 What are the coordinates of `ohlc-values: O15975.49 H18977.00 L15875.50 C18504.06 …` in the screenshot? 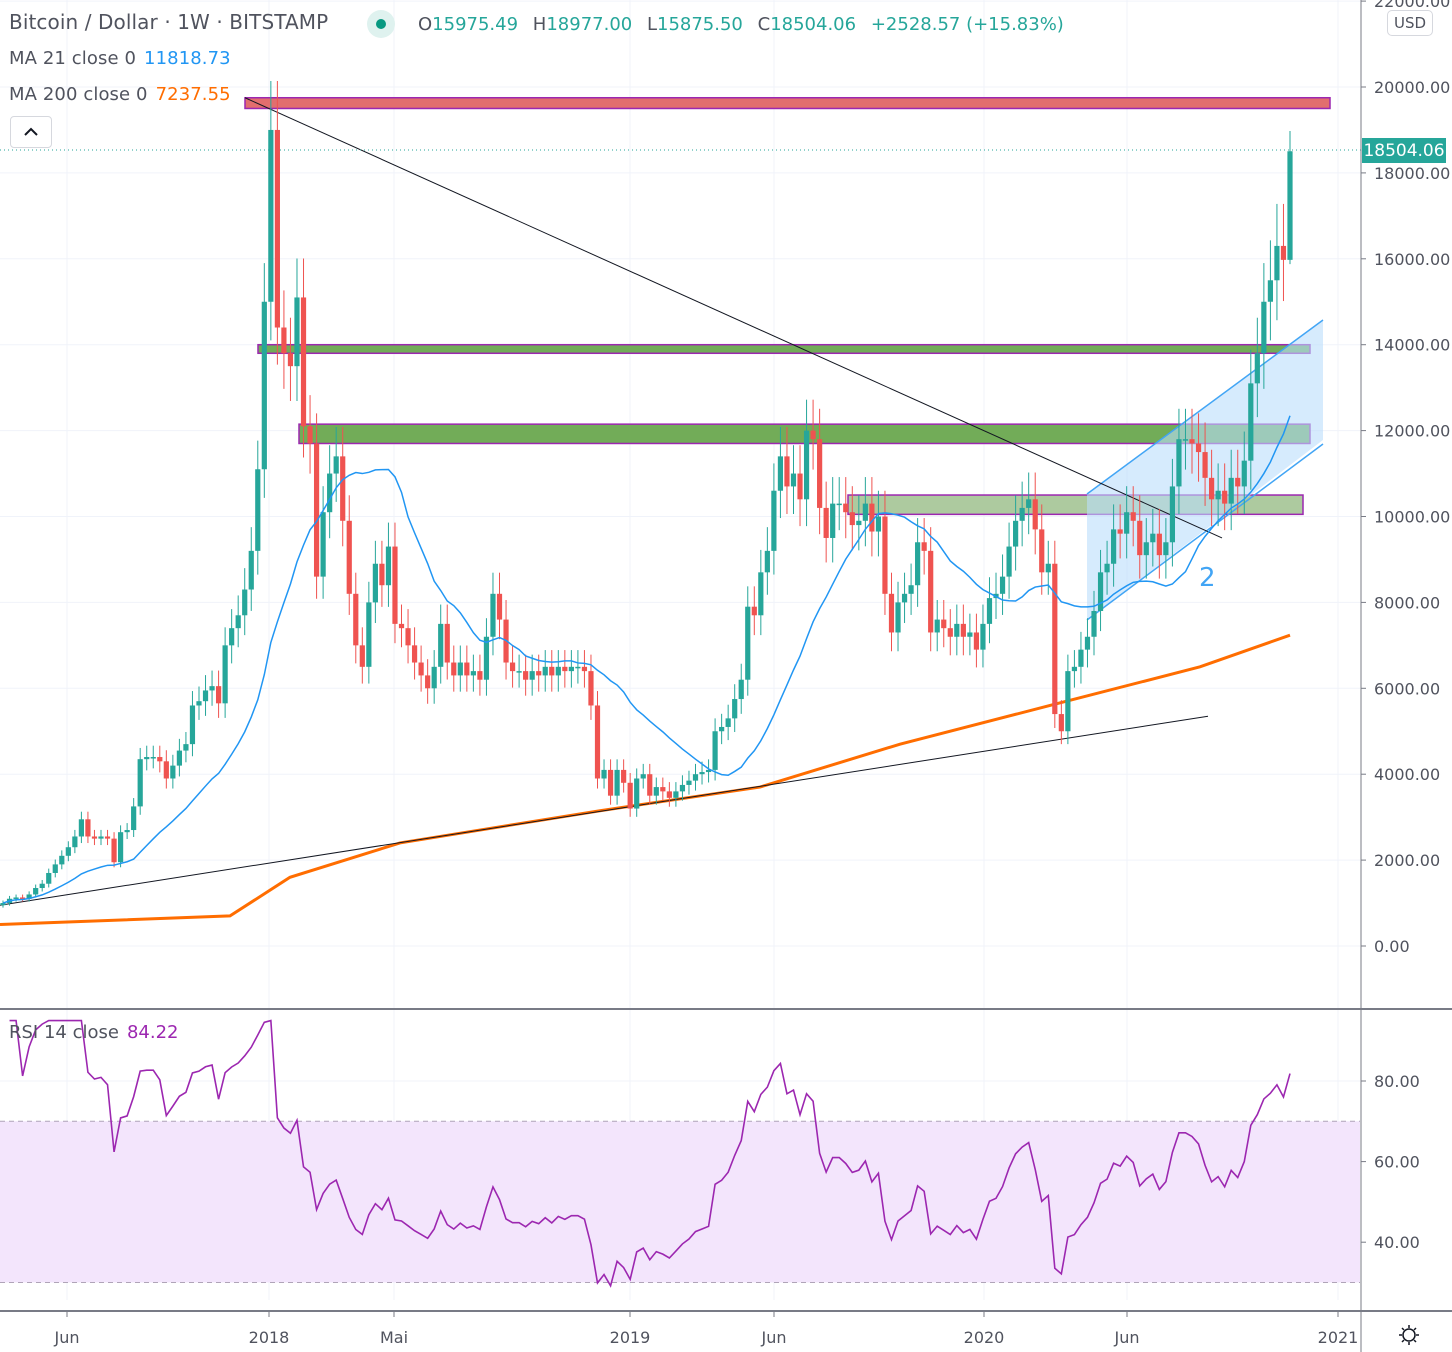 It's located at (745, 24).